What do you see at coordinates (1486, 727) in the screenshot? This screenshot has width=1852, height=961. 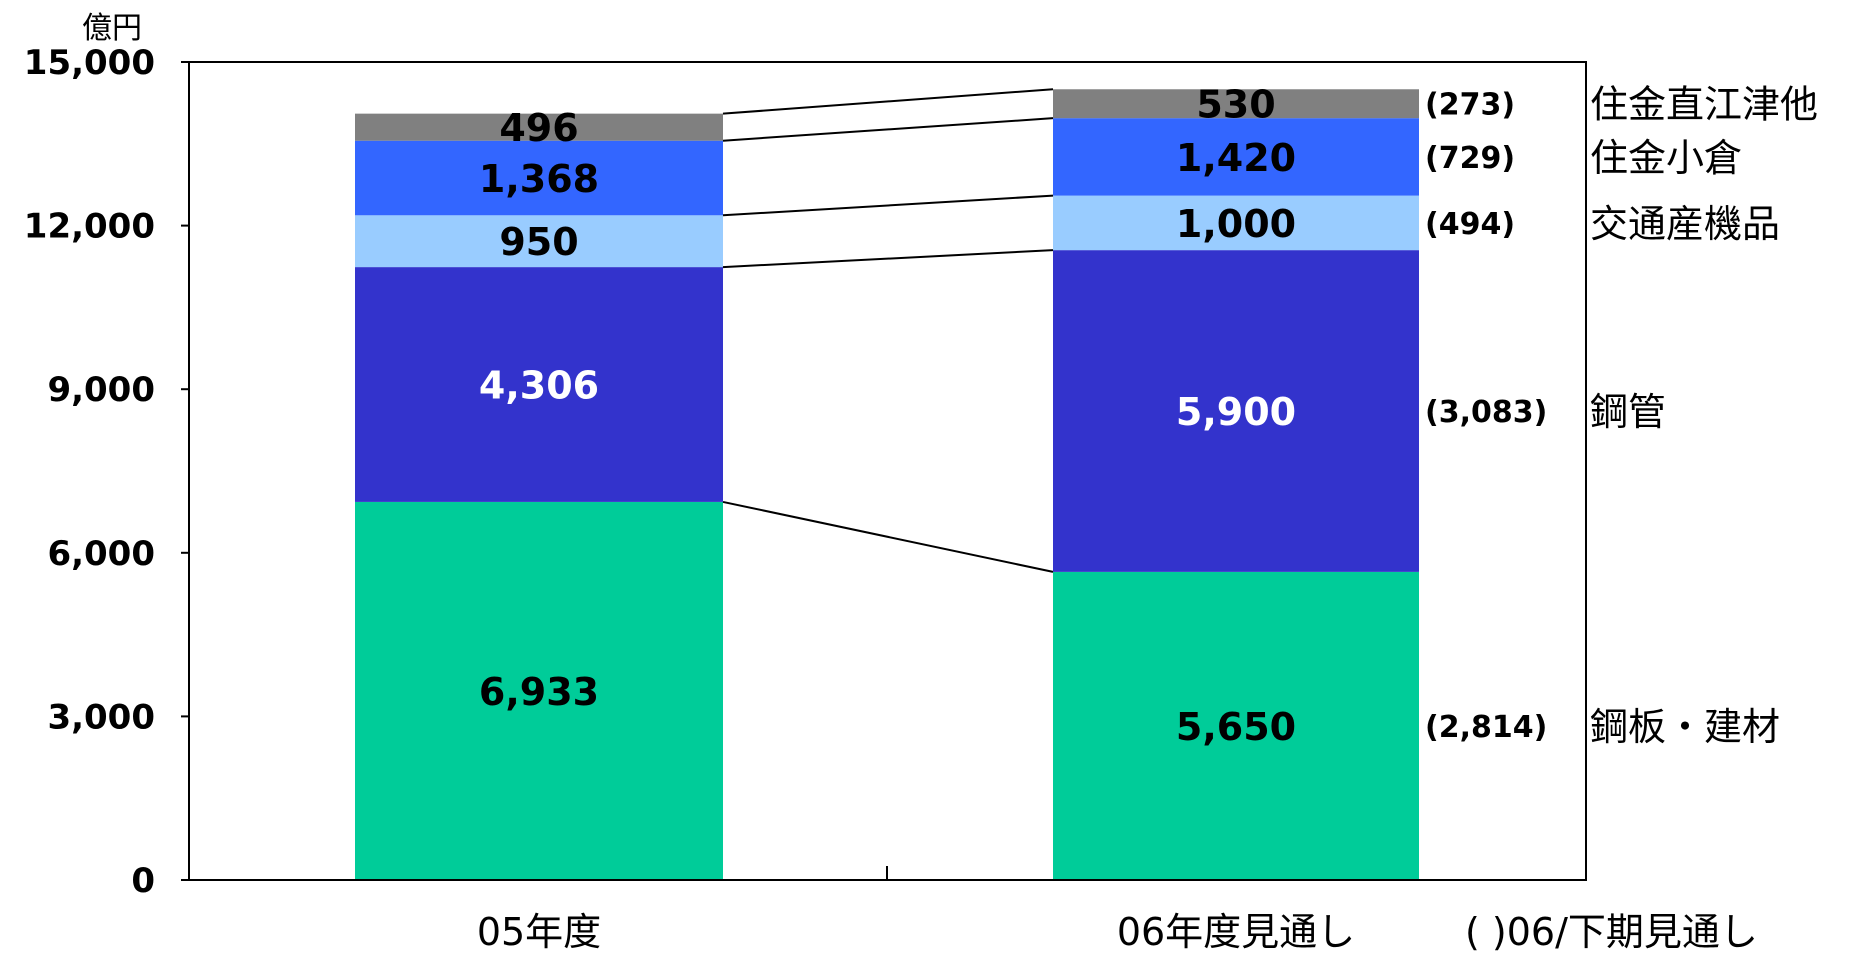 I see `h2-value-label: (2,814)` at bounding box center [1486, 727].